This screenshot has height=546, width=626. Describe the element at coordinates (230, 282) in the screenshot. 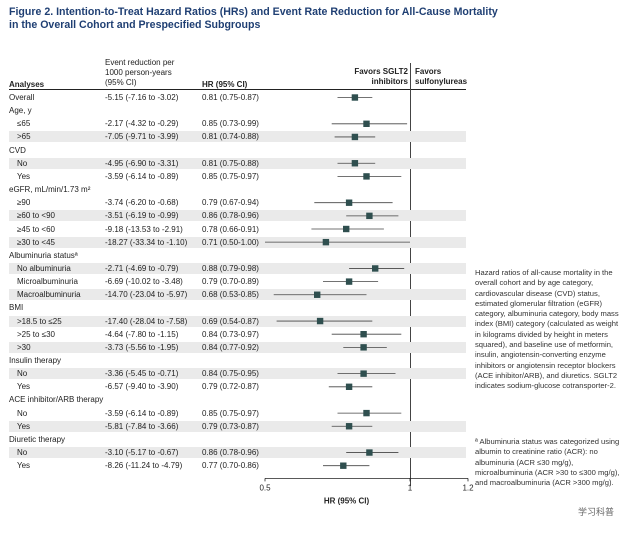

I see `hr-value: 0.79 (0.70-0.89)` at that location.